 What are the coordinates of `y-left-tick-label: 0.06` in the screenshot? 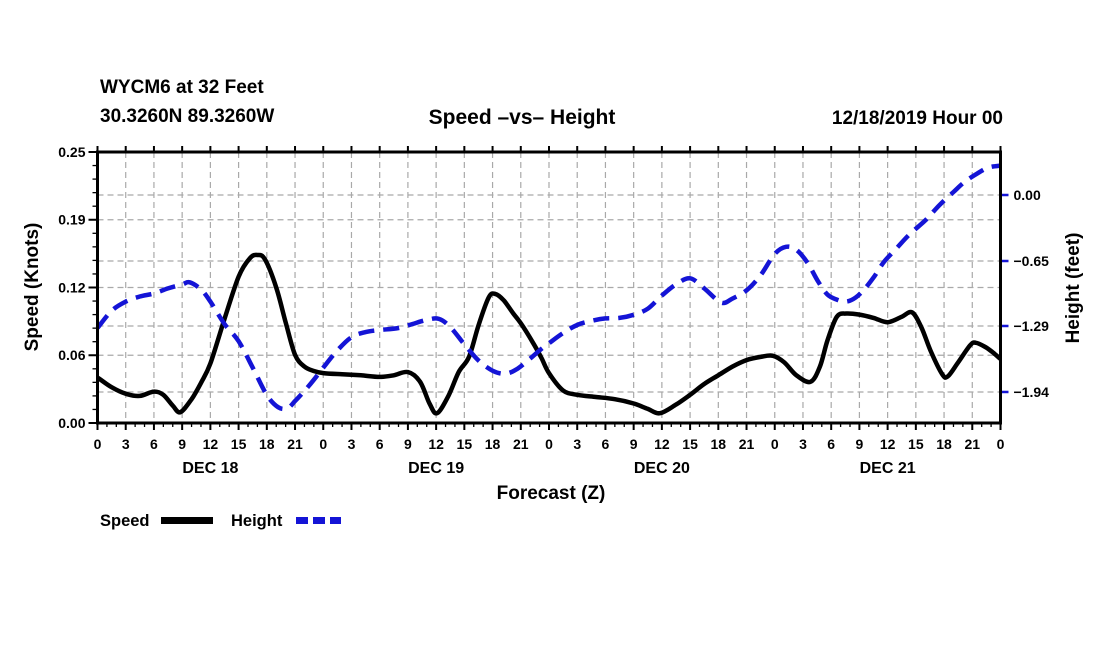 It's located at (71, 355).